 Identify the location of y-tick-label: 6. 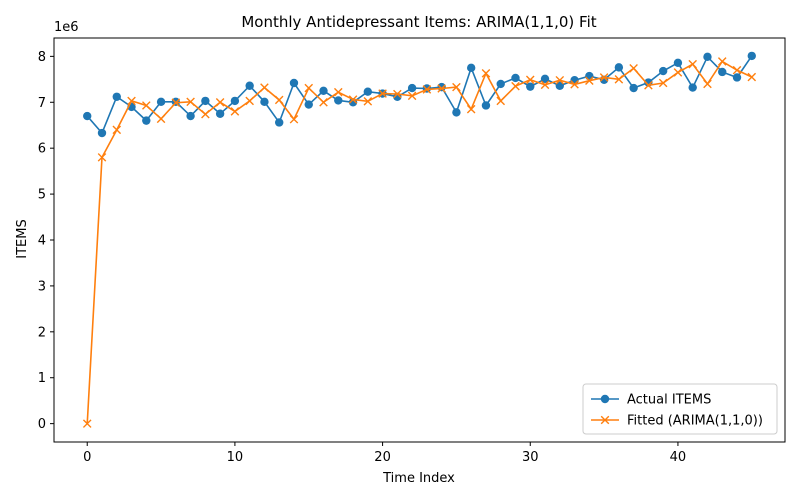
(42, 149).